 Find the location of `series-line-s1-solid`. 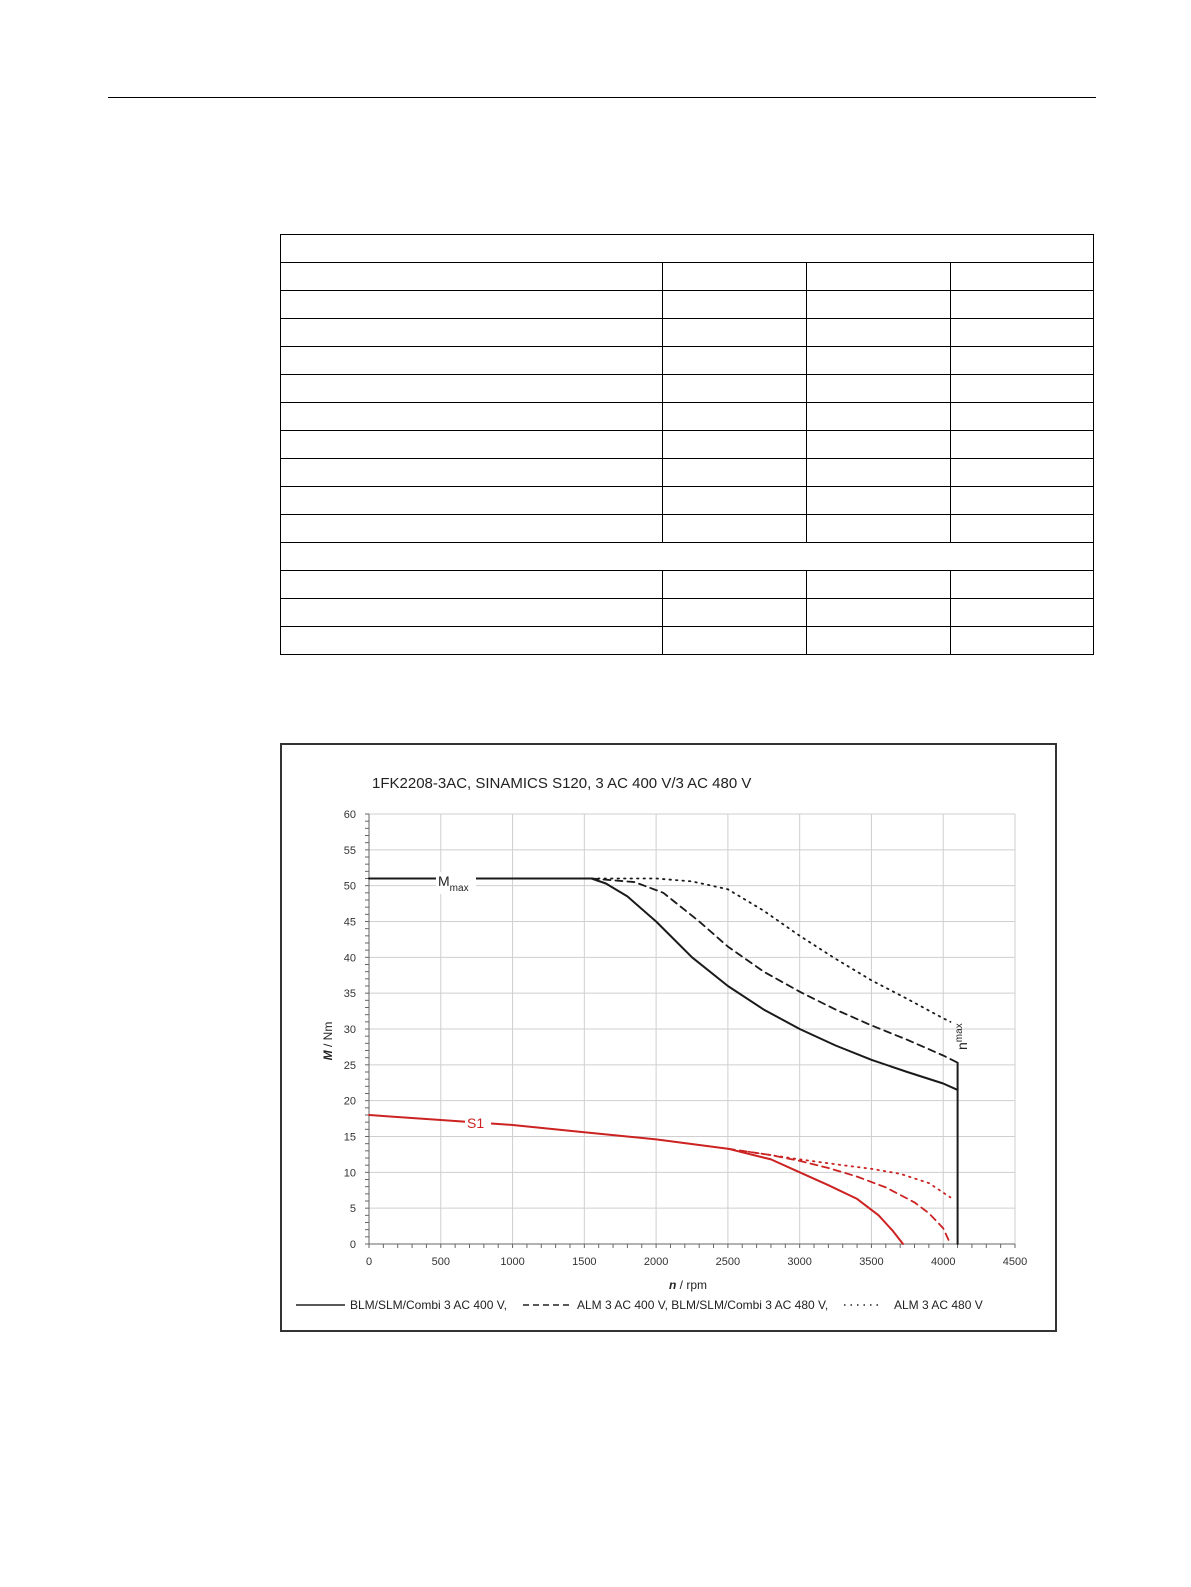

series-line-s1-solid is located at coordinates (636, 1179).